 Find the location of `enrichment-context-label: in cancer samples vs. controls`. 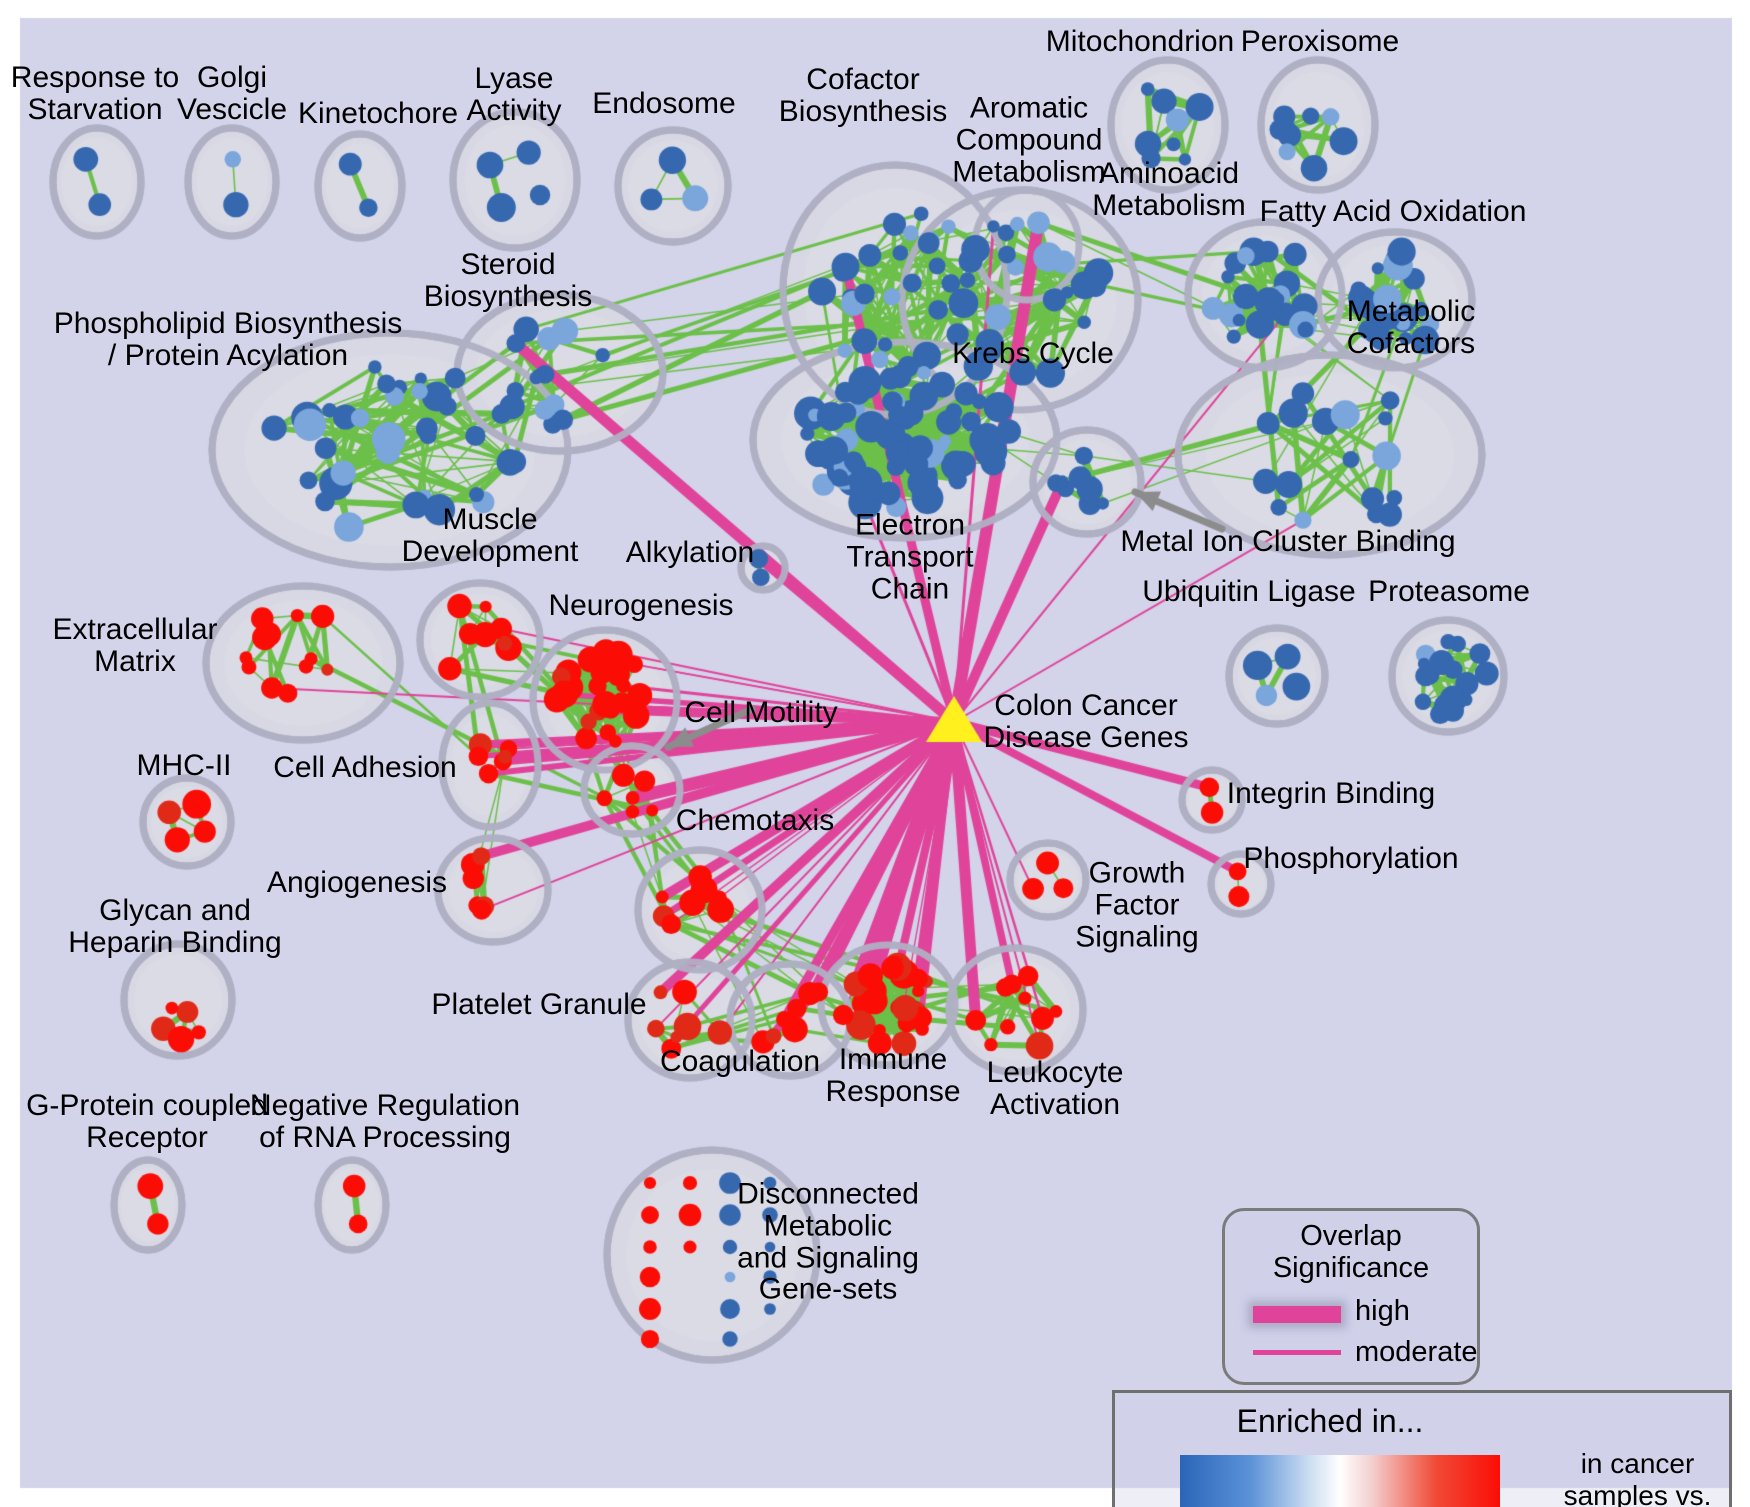

enrichment-context-label: in cancer samples vs. controls is located at coordinates (1637, 1477).